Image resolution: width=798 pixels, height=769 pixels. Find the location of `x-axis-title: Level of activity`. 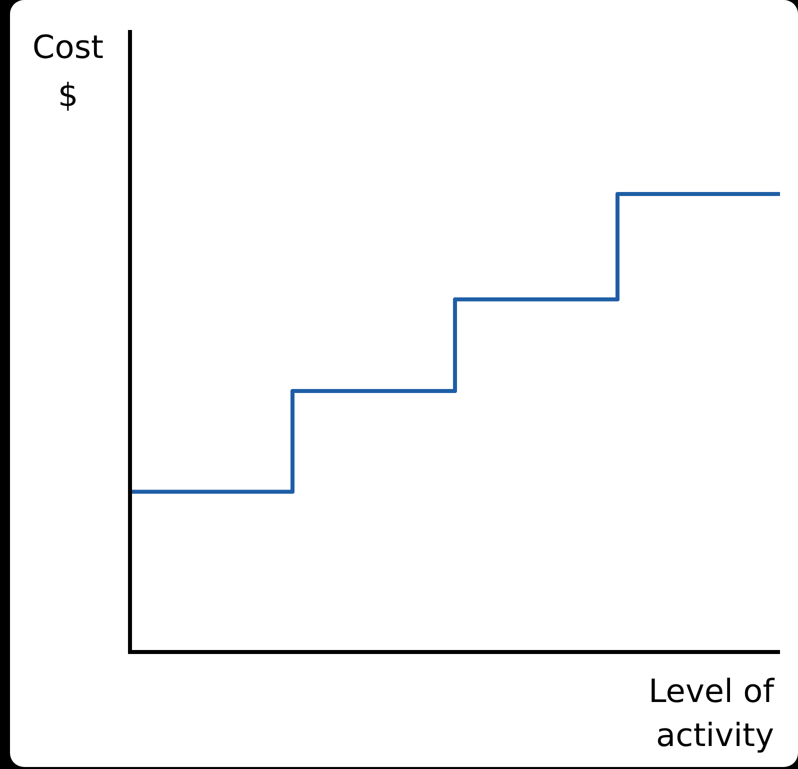

x-axis-title: Level of activity is located at coordinates (711, 713).